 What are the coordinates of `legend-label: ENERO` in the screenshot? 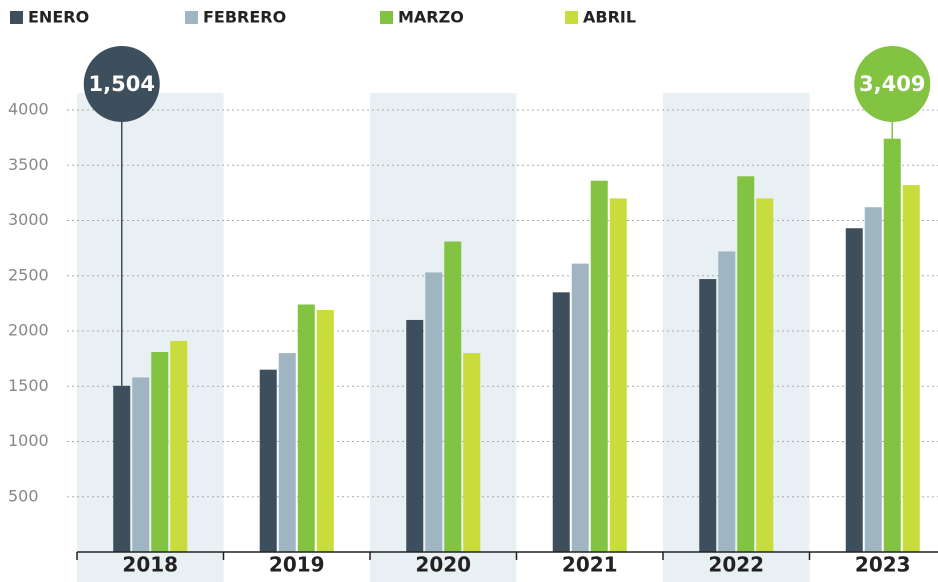 It's located at (58, 17).